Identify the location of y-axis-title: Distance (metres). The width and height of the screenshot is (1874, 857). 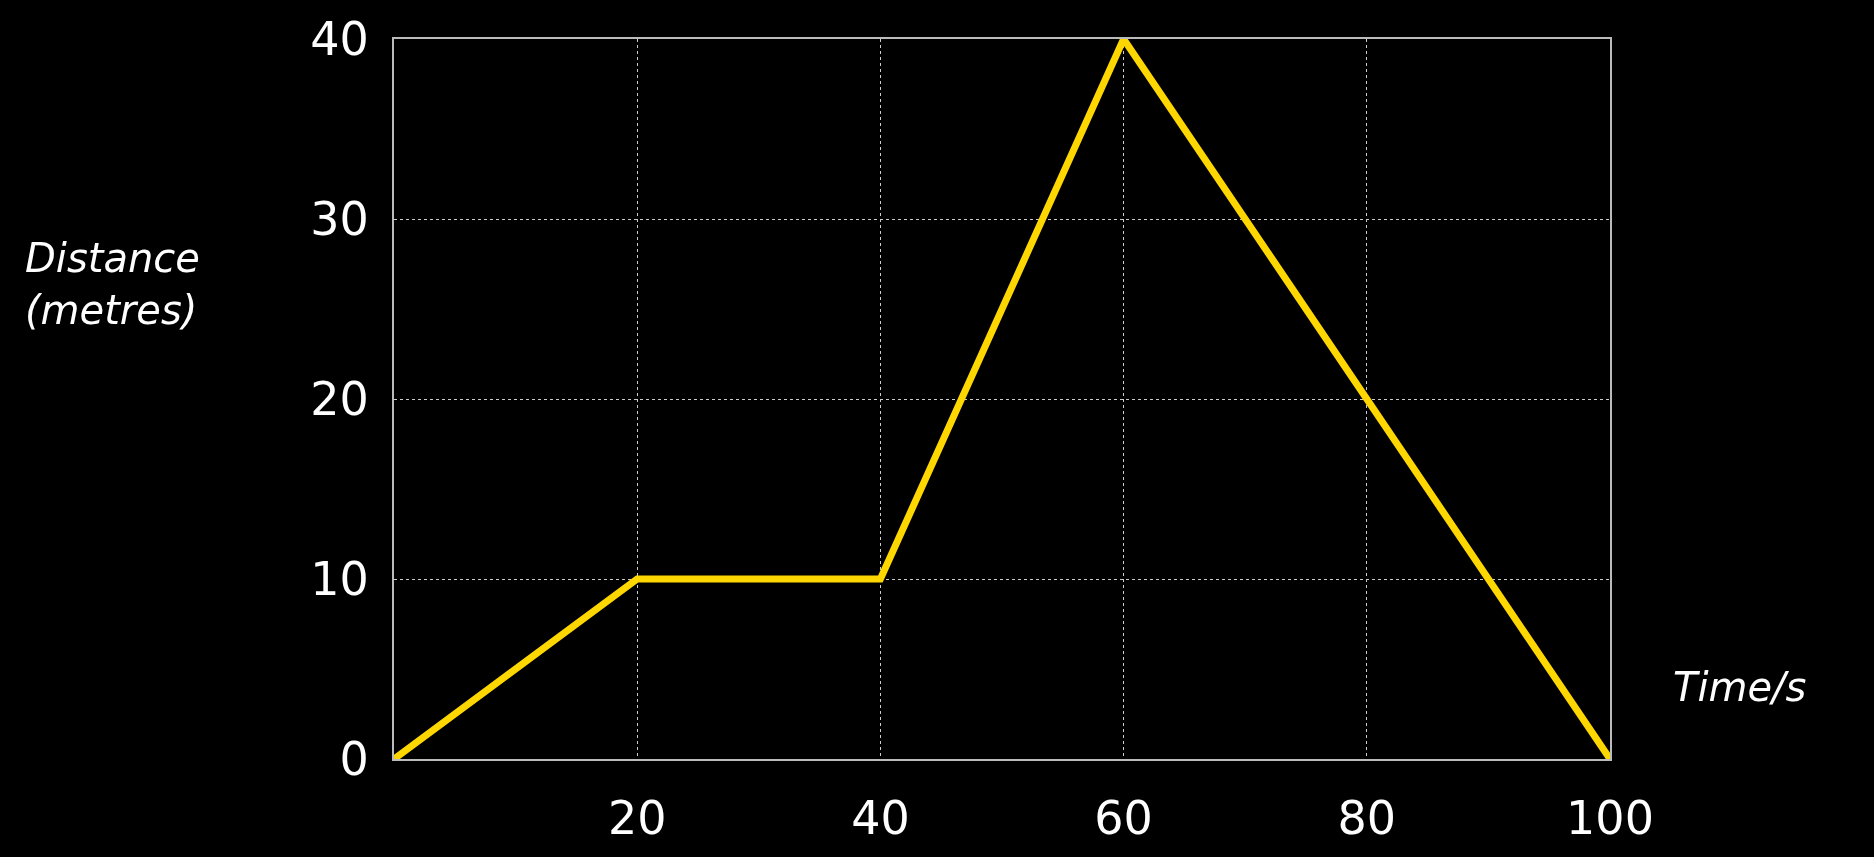
(112, 284).